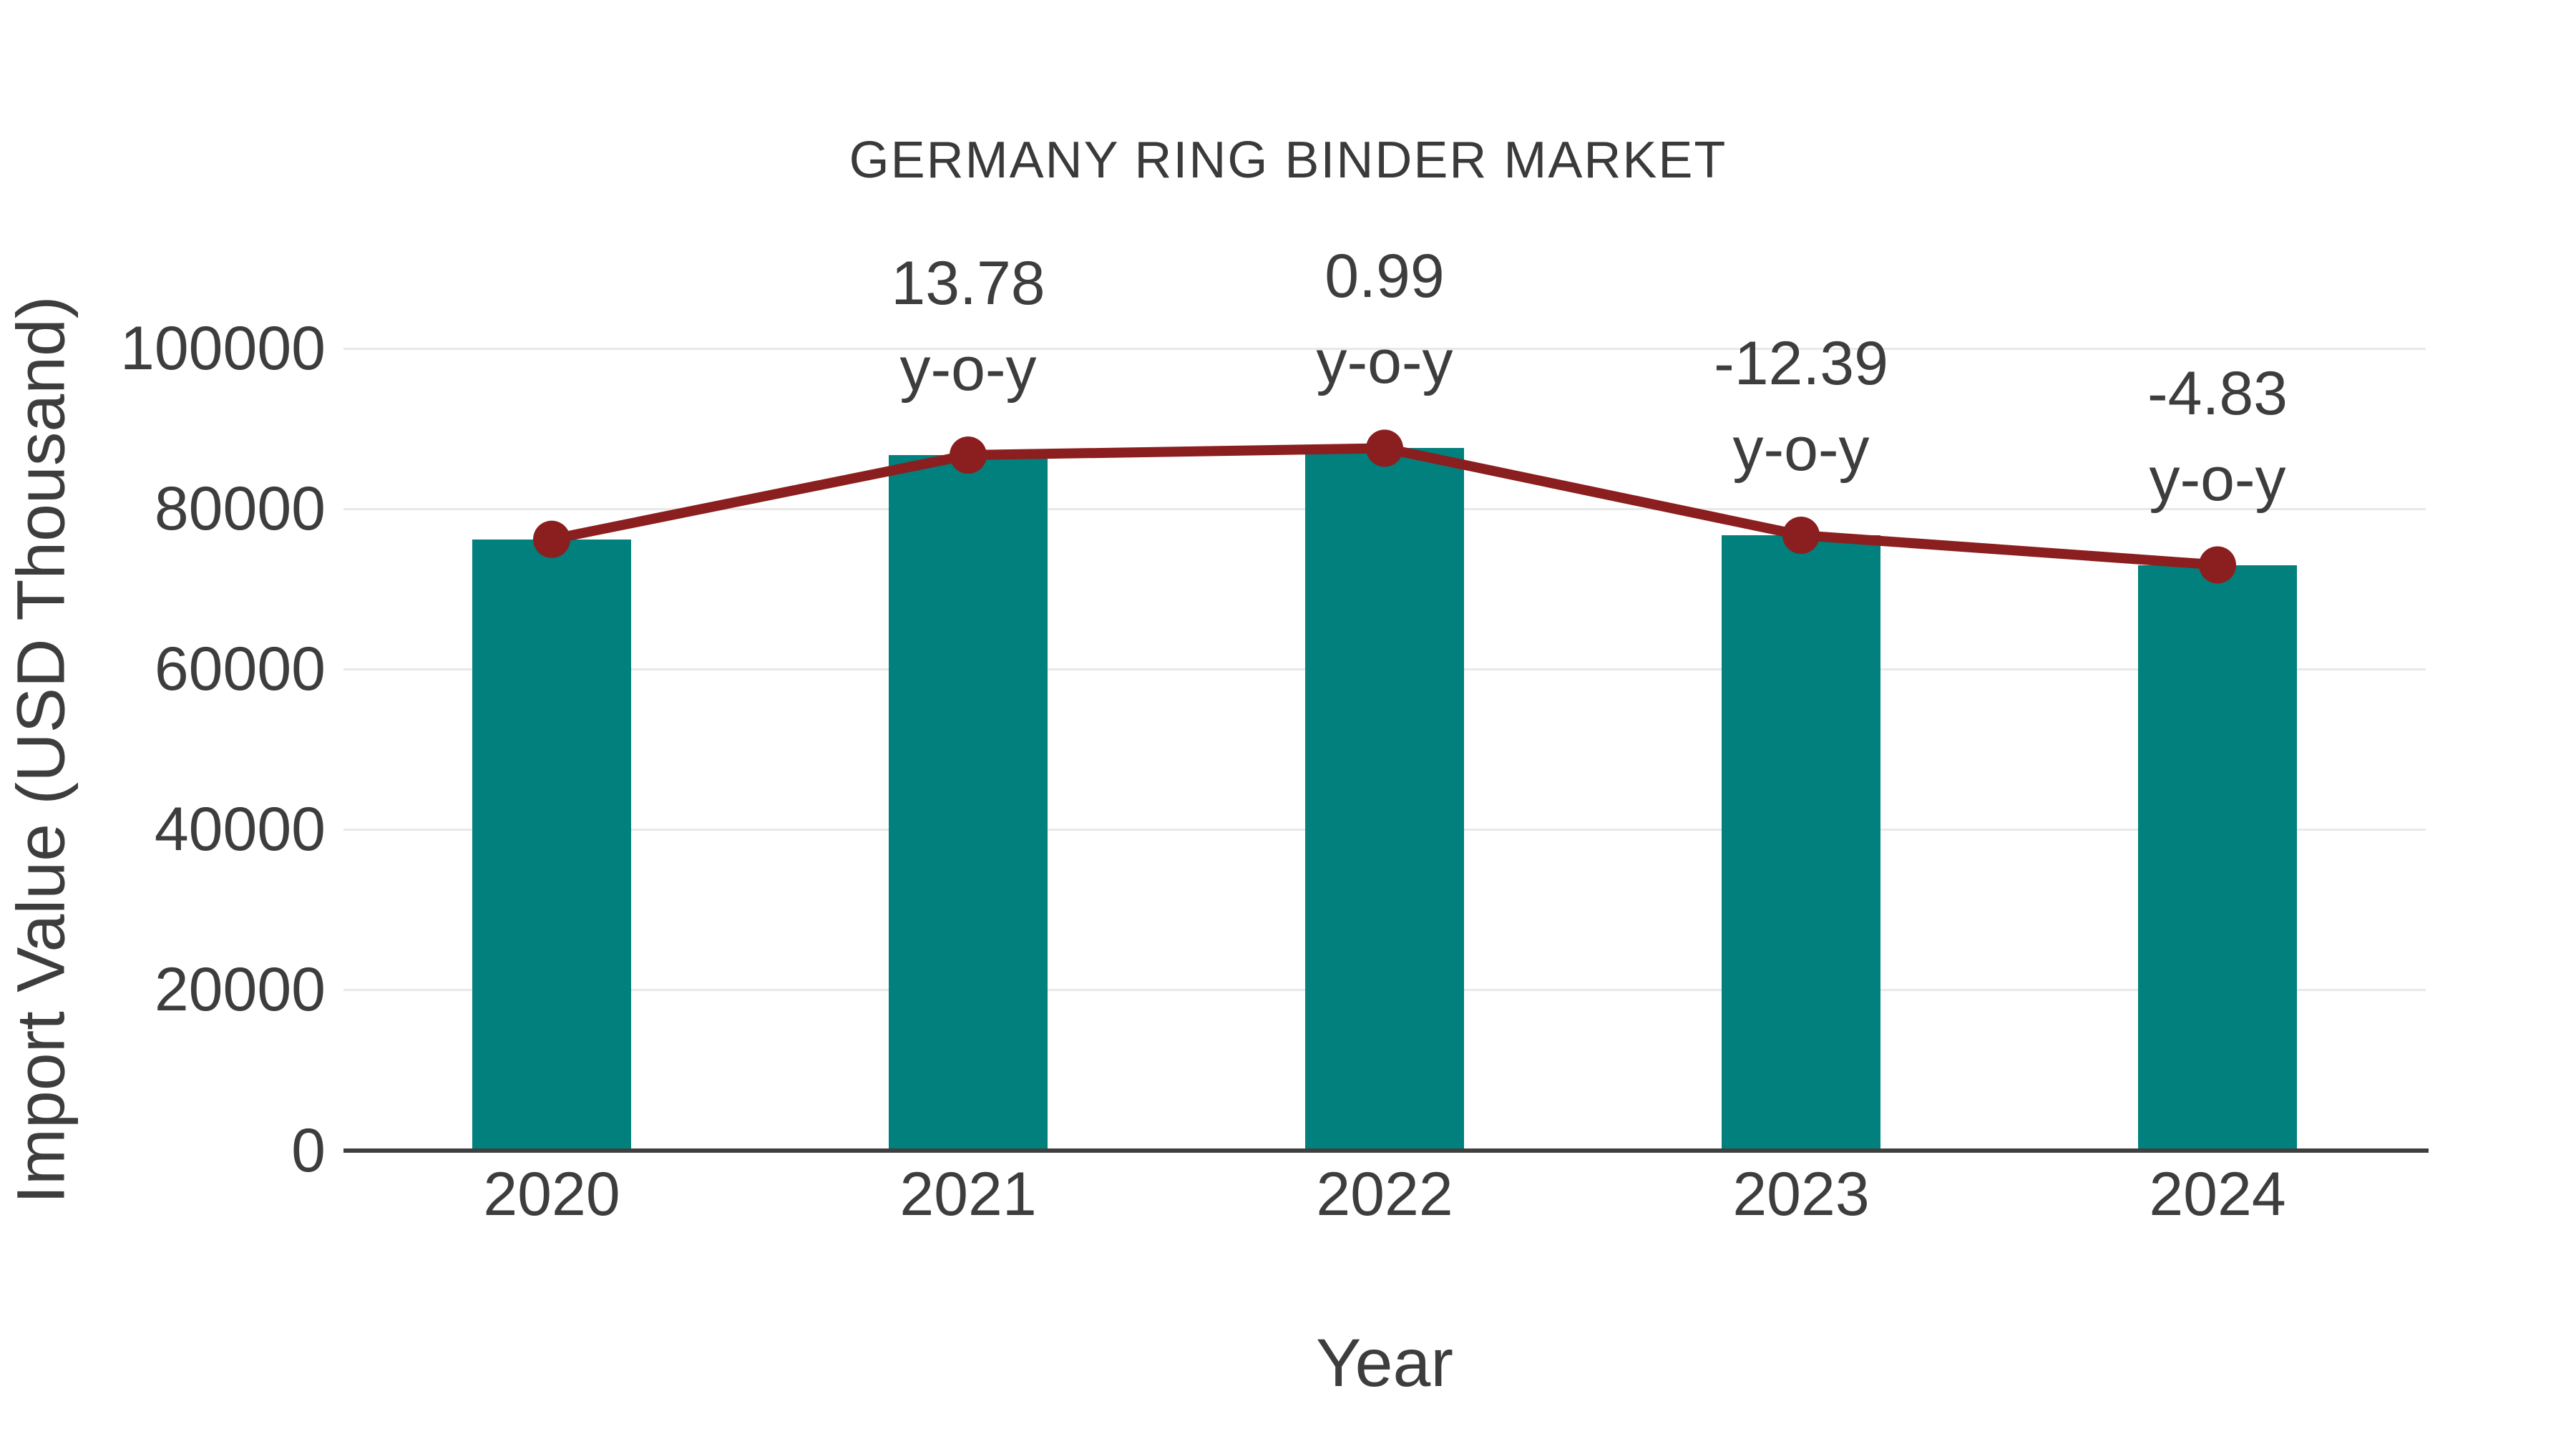 The width and height of the screenshot is (2576, 1449). I want to click on y-tick-label-100000: 100000, so click(223, 348).